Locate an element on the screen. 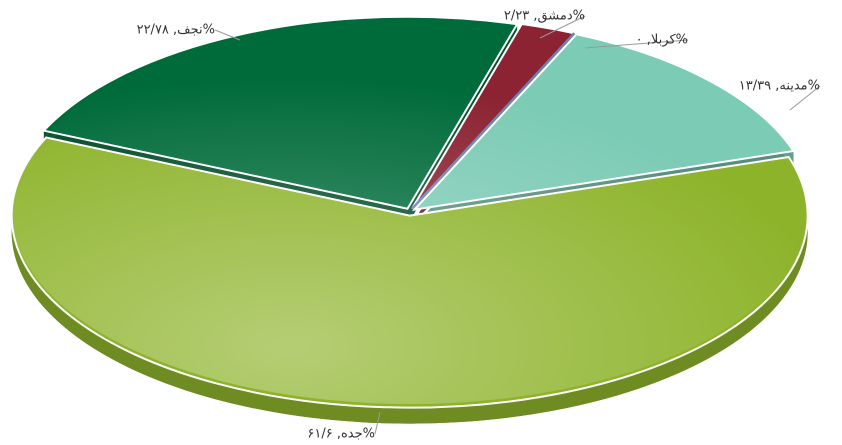 The image size is (842, 445). data-label: %دمشق, ۲/۲۳ is located at coordinates (544, 16).